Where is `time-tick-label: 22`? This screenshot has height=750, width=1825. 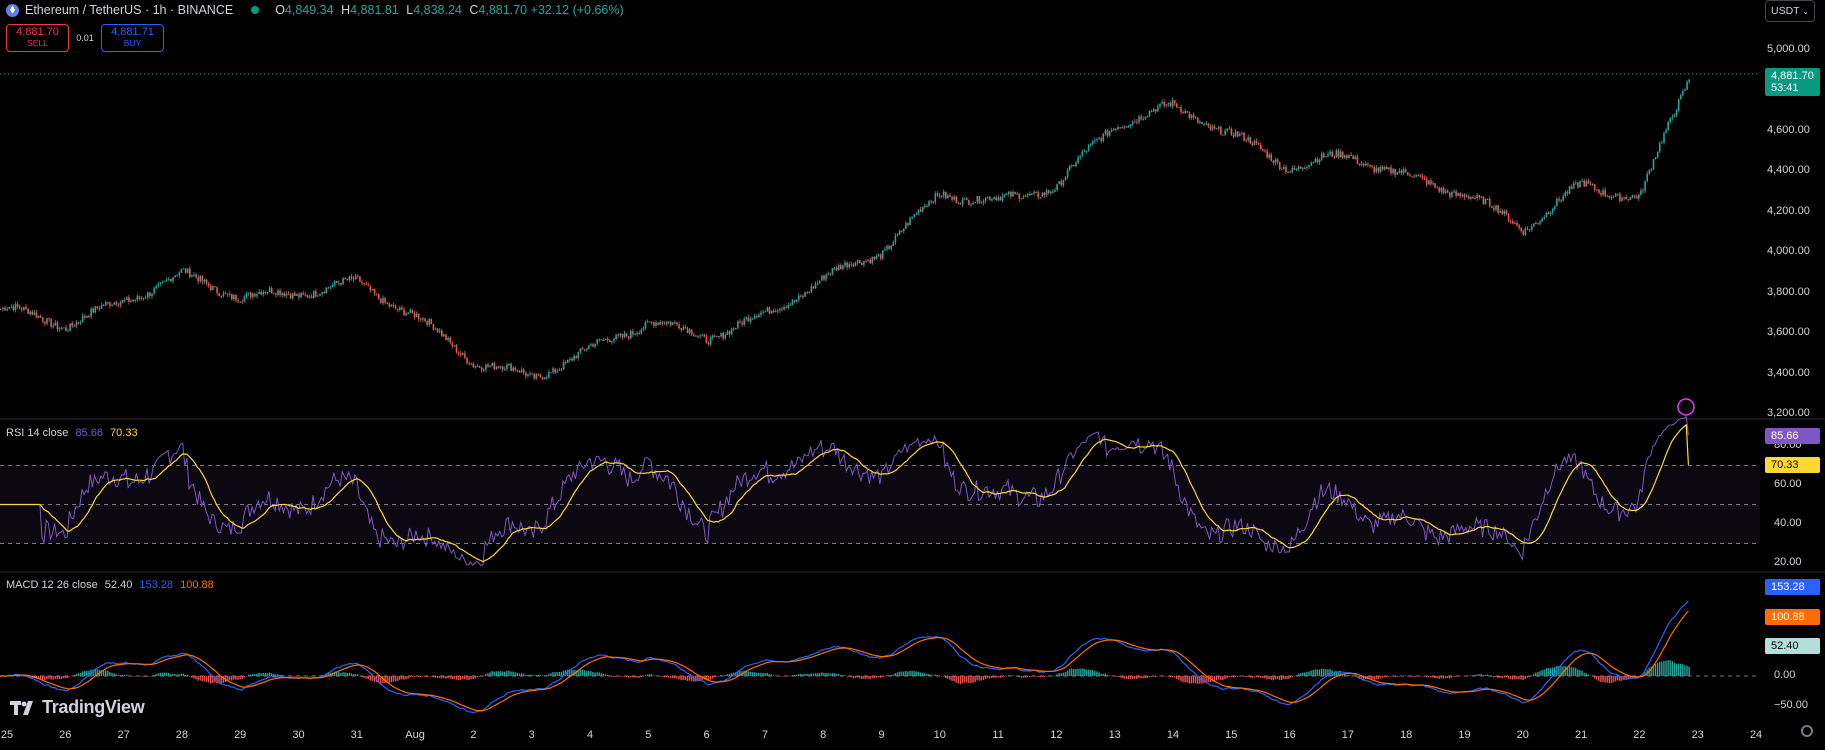
time-tick-label: 22 is located at coordinates (1639, 735).